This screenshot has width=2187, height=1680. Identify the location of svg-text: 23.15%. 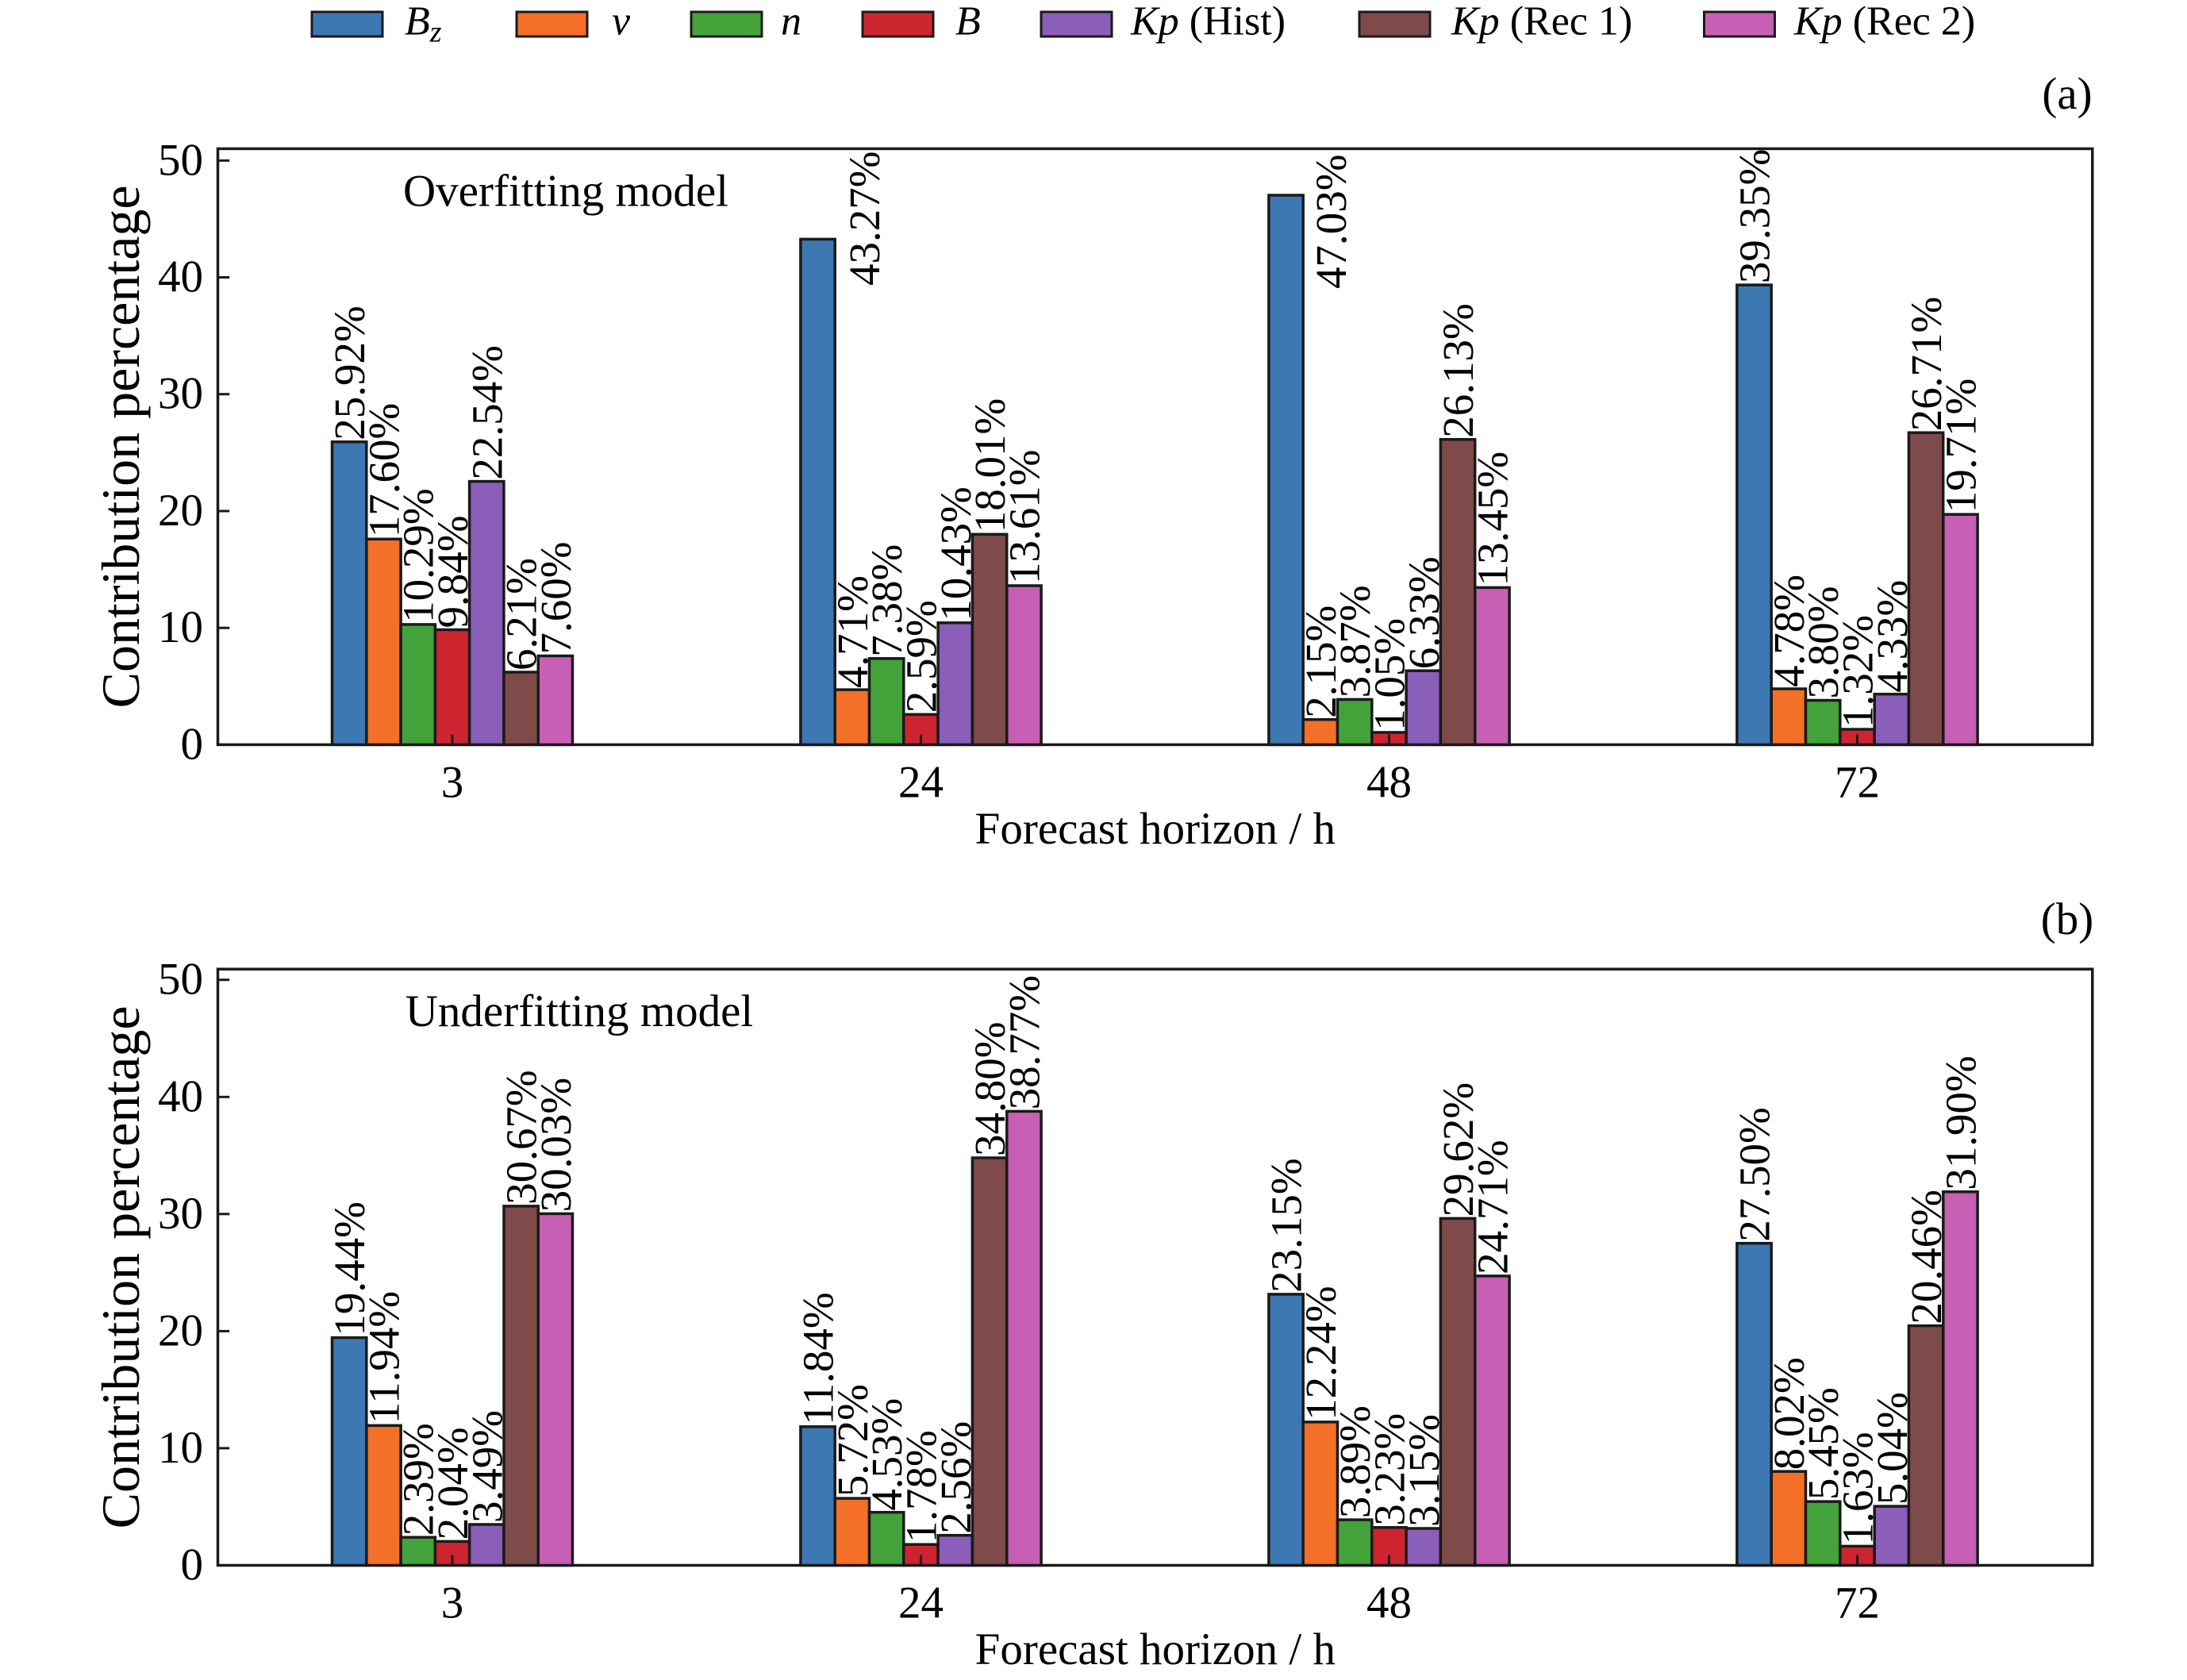
(1287, 1225).